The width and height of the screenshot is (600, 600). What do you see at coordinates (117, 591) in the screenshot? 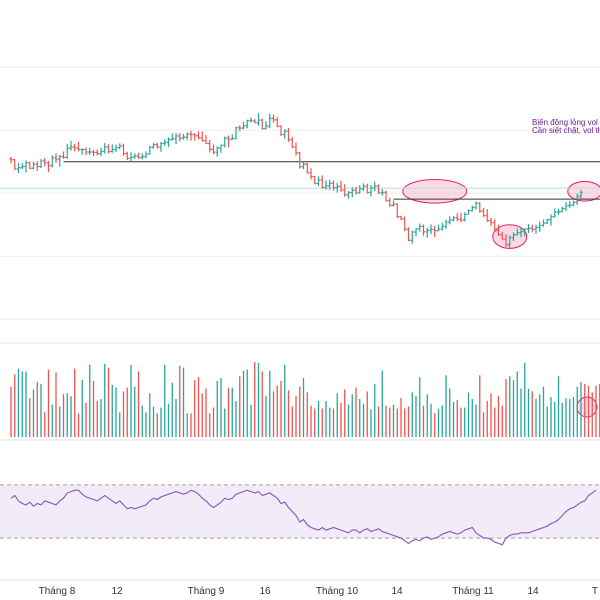
I see `x-tick-label-1: 12` at bounding box center [117, 591].